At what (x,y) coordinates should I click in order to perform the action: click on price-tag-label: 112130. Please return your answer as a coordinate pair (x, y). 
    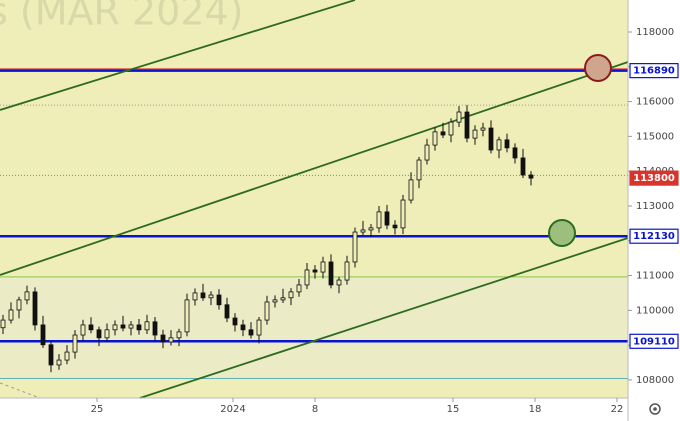
    Looking at the image, I should click on (654, 236).